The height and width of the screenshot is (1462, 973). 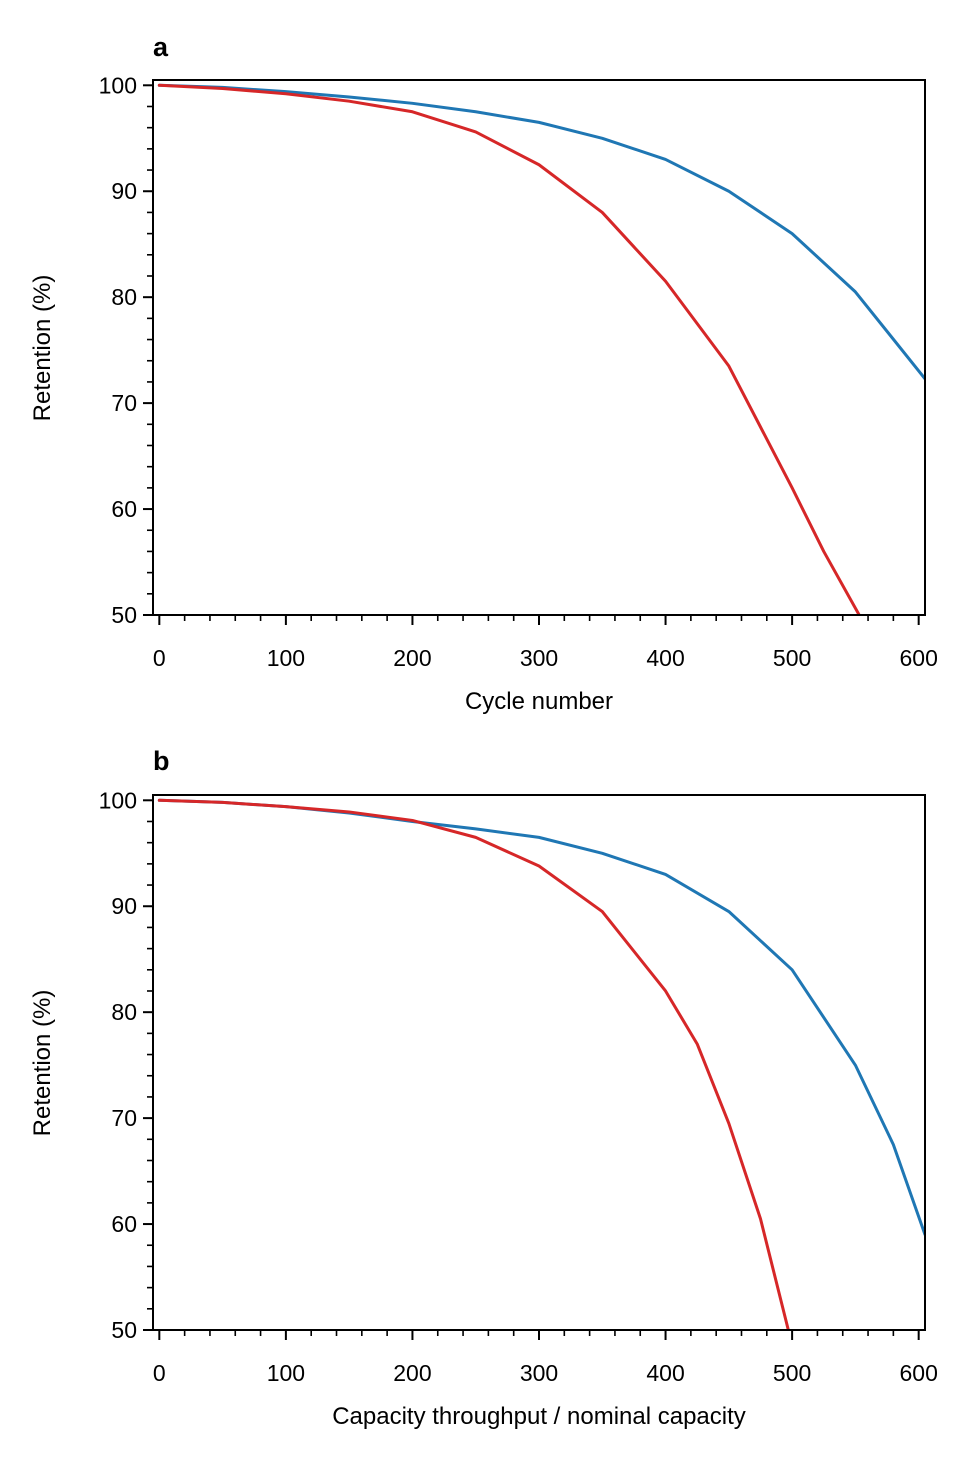 I want to click on panel-a-y-tick-label: 80, so click(x=124, y=297).